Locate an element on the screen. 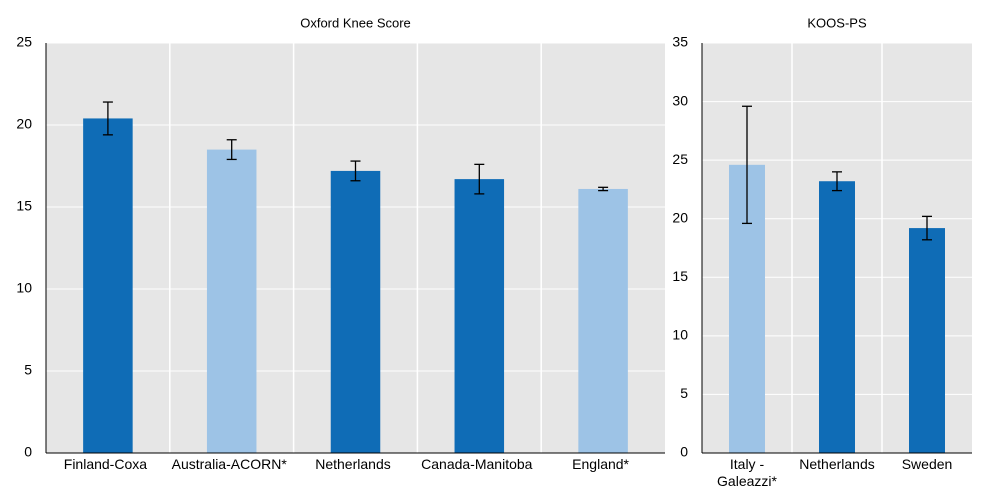 Image resolution: width=986 pixels, height=499 pixels. x-tick-label-box: Sweden is located at coordinates (927, 464).